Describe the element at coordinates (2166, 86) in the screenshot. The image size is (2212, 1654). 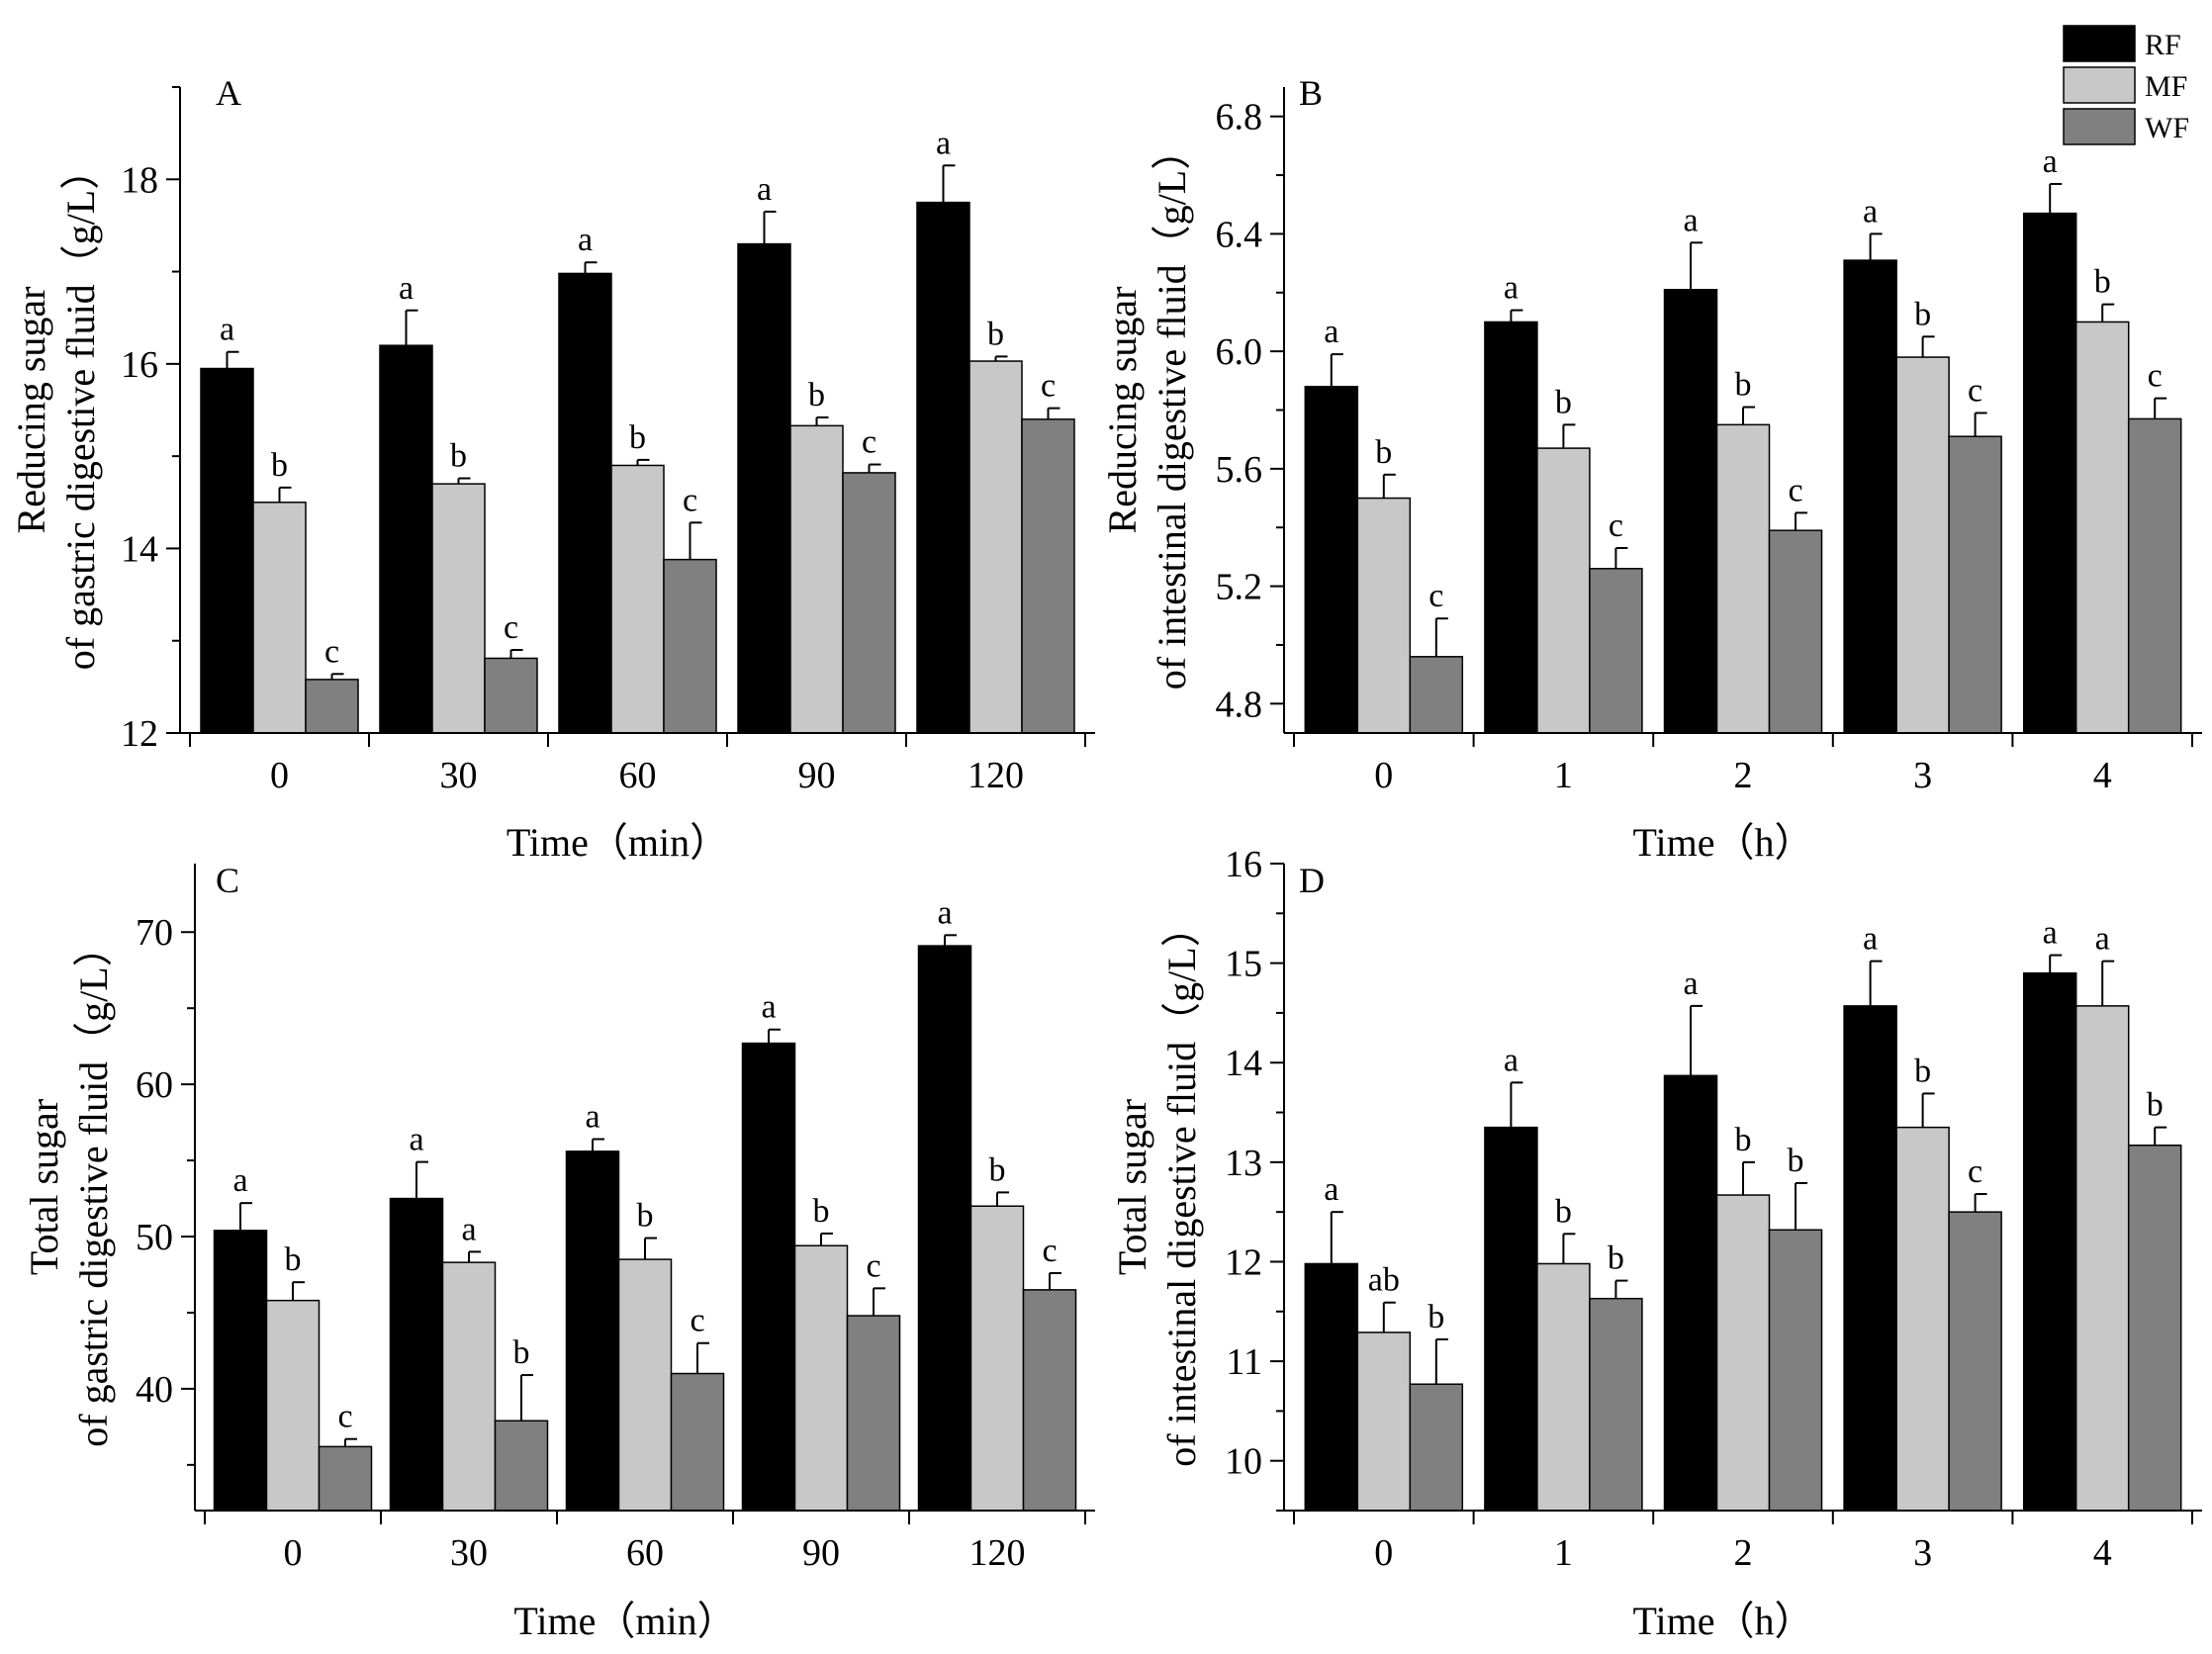
I see `legend-label-mf: MF` at that location.